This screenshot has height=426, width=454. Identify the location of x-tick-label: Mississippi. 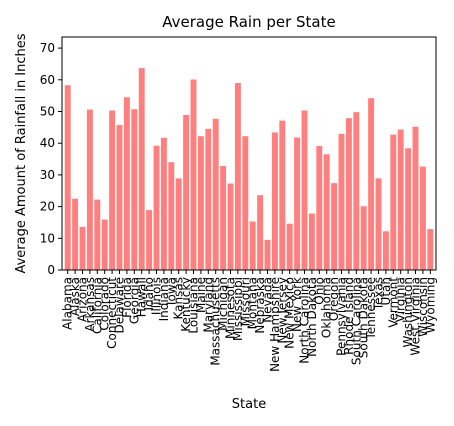
(238, 309).